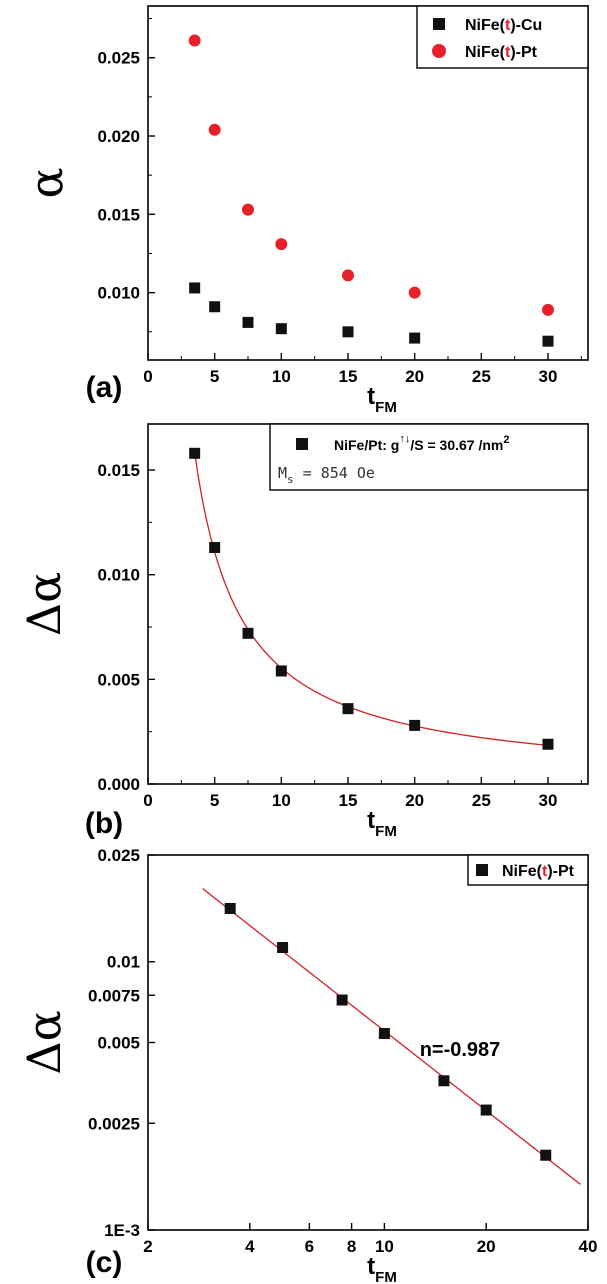 This screenshot has width=607, height=1284. What do you see at coordinates (104, 387) in the screenshot?
I see `panel-label: (a)` at bounding box center [104, 387].